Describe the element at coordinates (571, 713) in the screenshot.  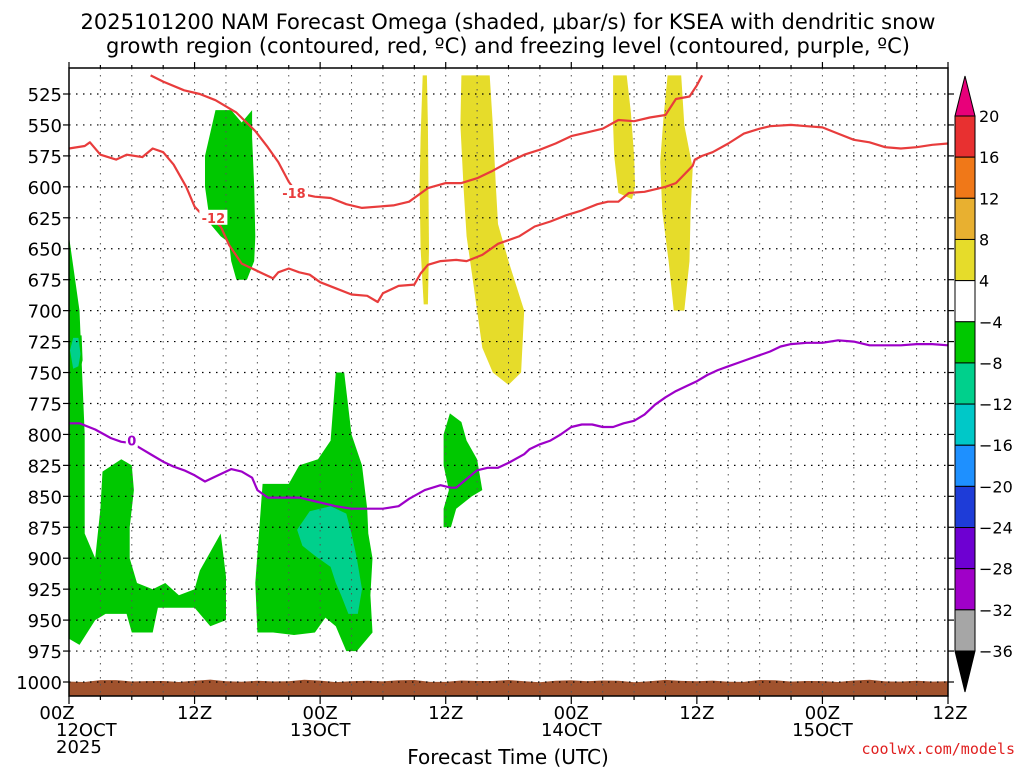
I see `x-tick-label-48-1: 00Z` at that location.